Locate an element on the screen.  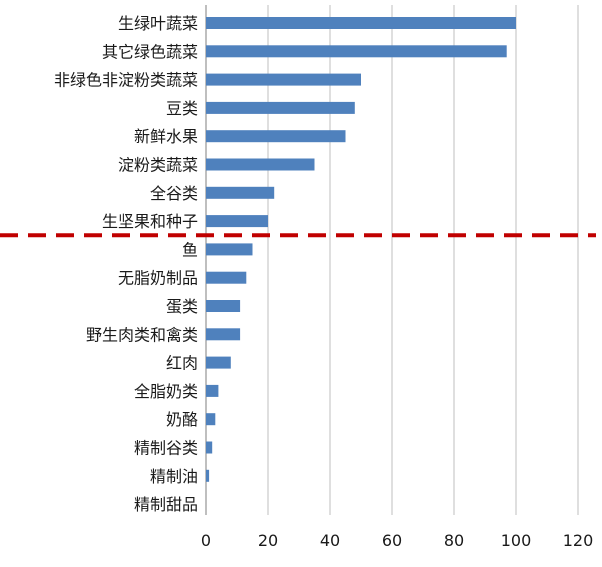
x-tick-label: 100 is located at coordinates (516, 540).